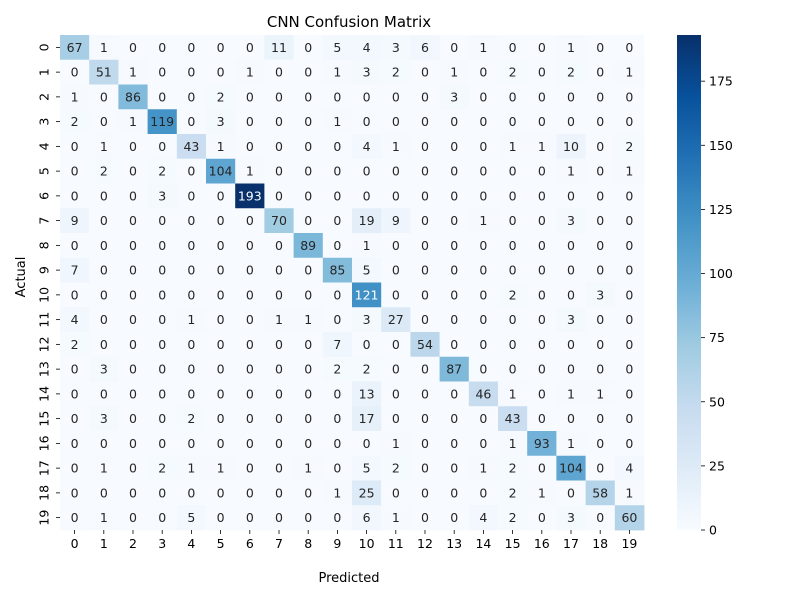 The height and width of the screenshot is (600, 800). What do you see at coordinates (425, 344) in the screenshot?
I see `cell-value-label: 54` at bounding box center [425, 344].